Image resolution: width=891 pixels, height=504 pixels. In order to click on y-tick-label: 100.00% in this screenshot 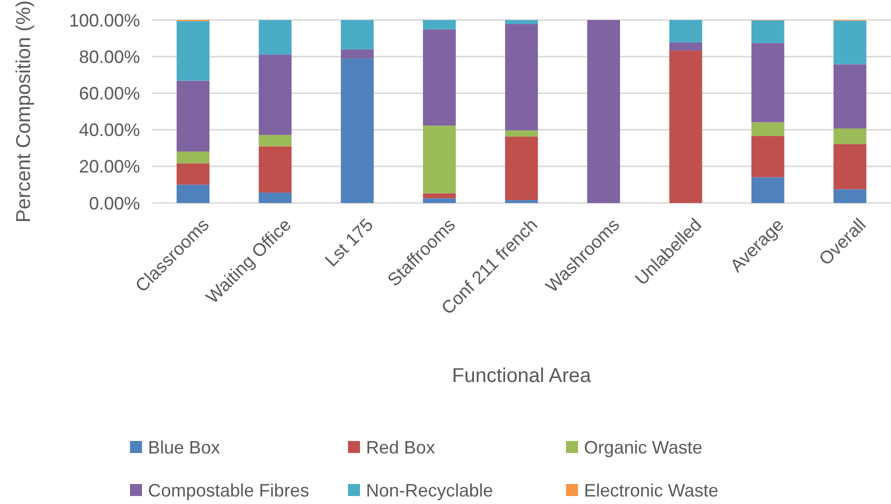, I will do `click(104, 20)`.